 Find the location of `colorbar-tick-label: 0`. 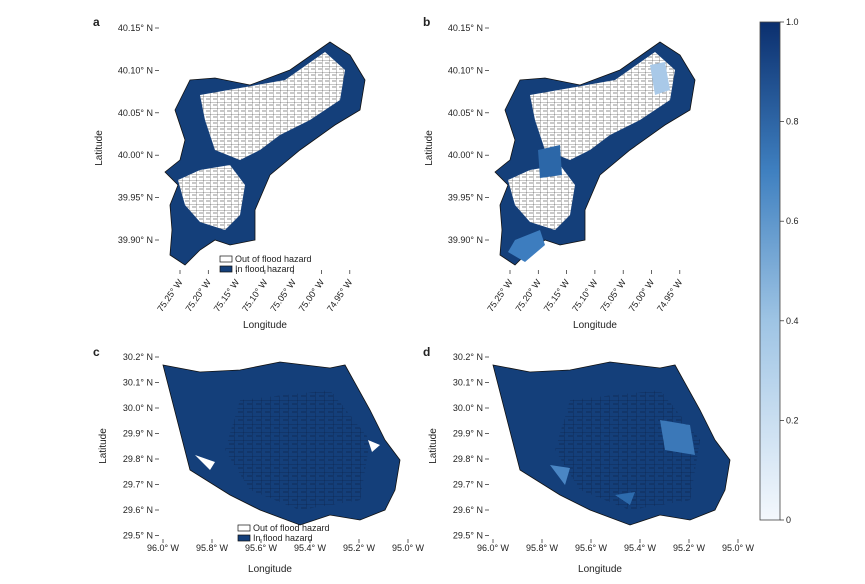

colorbar-tick-label: 0 is located at coordinates (788, 520).